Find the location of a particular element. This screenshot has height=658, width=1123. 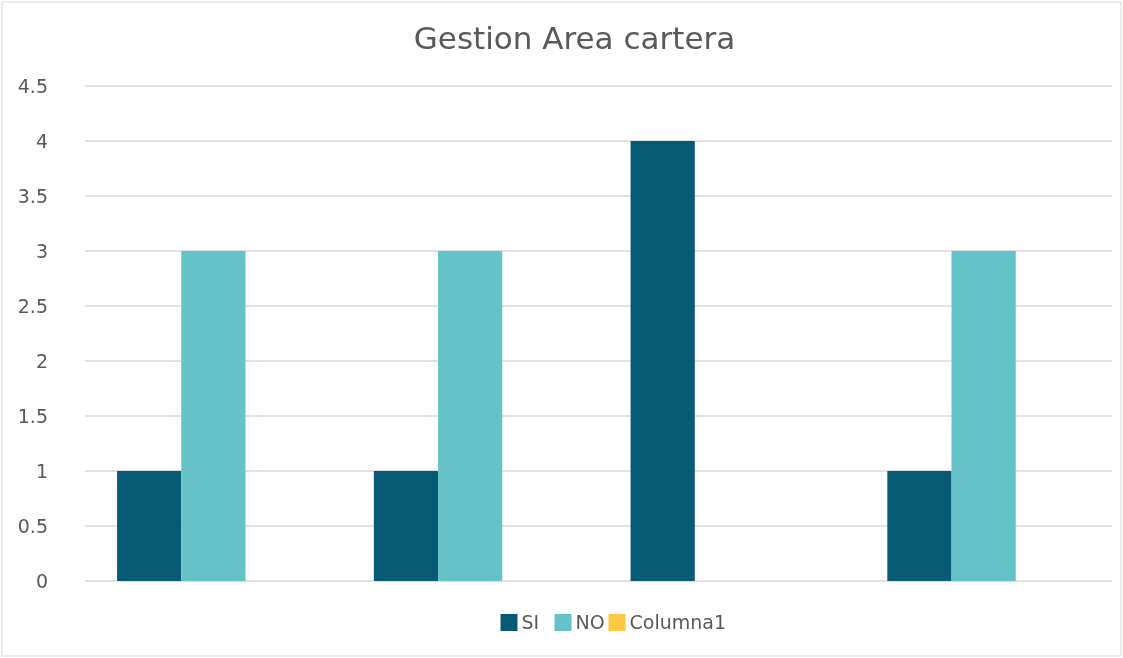

y-tick-label: 2 is located at coordinates (41, 360).